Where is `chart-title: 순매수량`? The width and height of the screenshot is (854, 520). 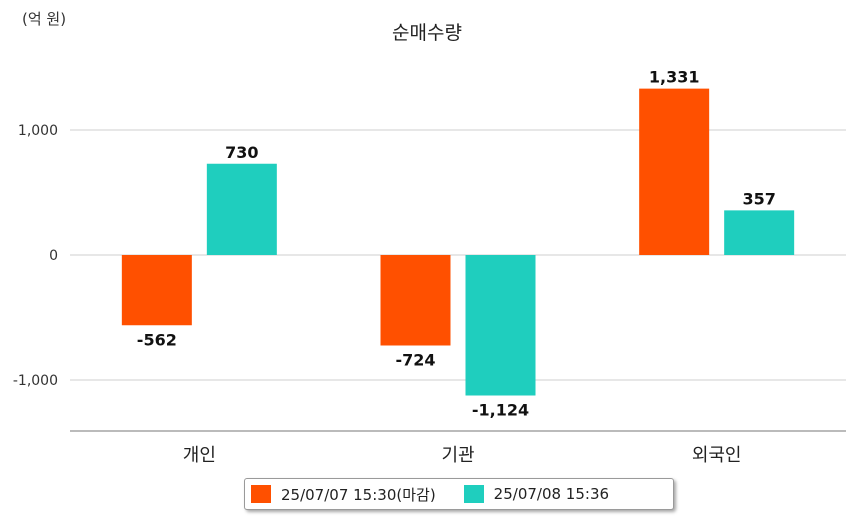
chart-title: 순매수량 is located at coordinates (427, 33).